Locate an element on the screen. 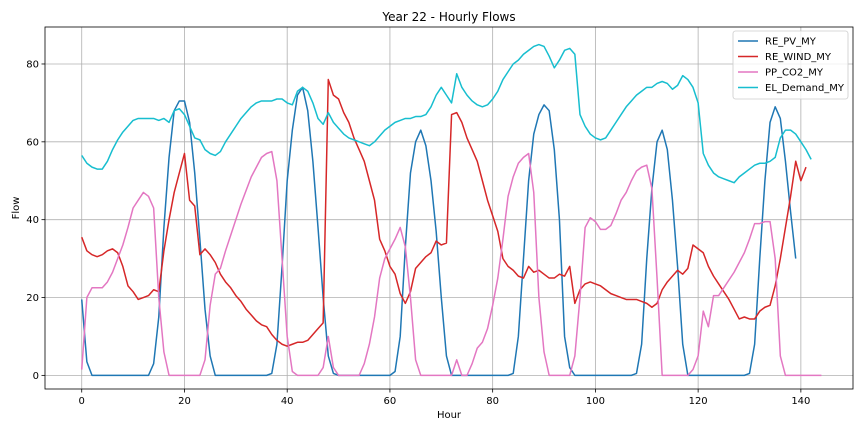  legend: RE_PV_MY RE_WIND_MY PP_CO2_MY EL_Demand_MY is located at coordinates (790, 65).